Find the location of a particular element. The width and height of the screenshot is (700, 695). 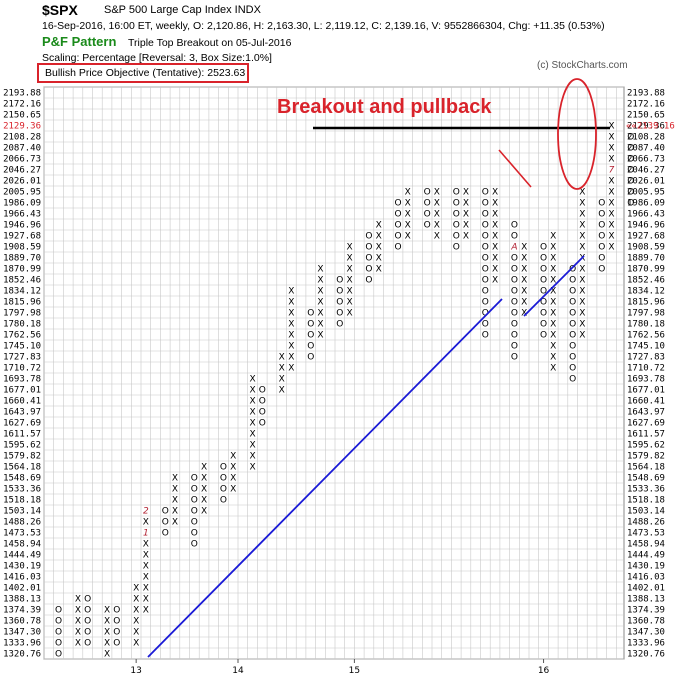

price-label-left: 1870.99 is located at coordinates (22, 270).